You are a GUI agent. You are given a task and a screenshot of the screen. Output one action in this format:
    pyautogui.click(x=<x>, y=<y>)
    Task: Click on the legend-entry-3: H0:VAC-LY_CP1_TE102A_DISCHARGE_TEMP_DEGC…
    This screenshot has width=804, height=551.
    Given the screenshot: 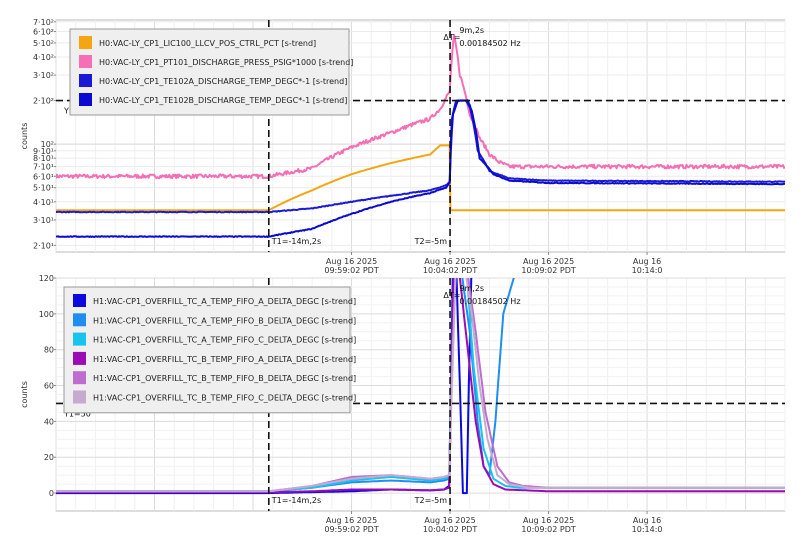 What is the action you would take?
    pyautogui.click(x=223, y=81)
    